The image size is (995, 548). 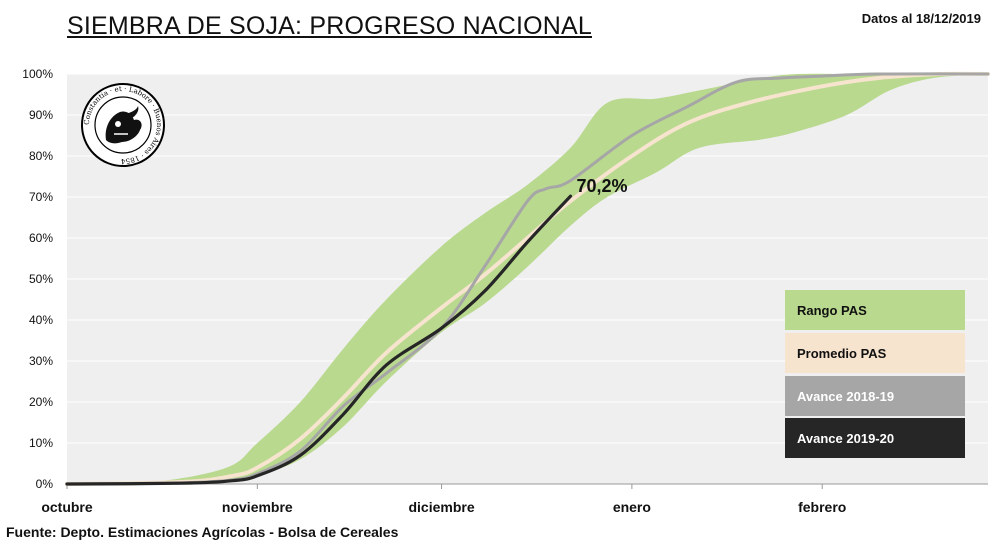 What do you see at coordinates (41, 197) in the screenshot?
I see `y-tick-label: 70%` at bounding box center [41, 197].